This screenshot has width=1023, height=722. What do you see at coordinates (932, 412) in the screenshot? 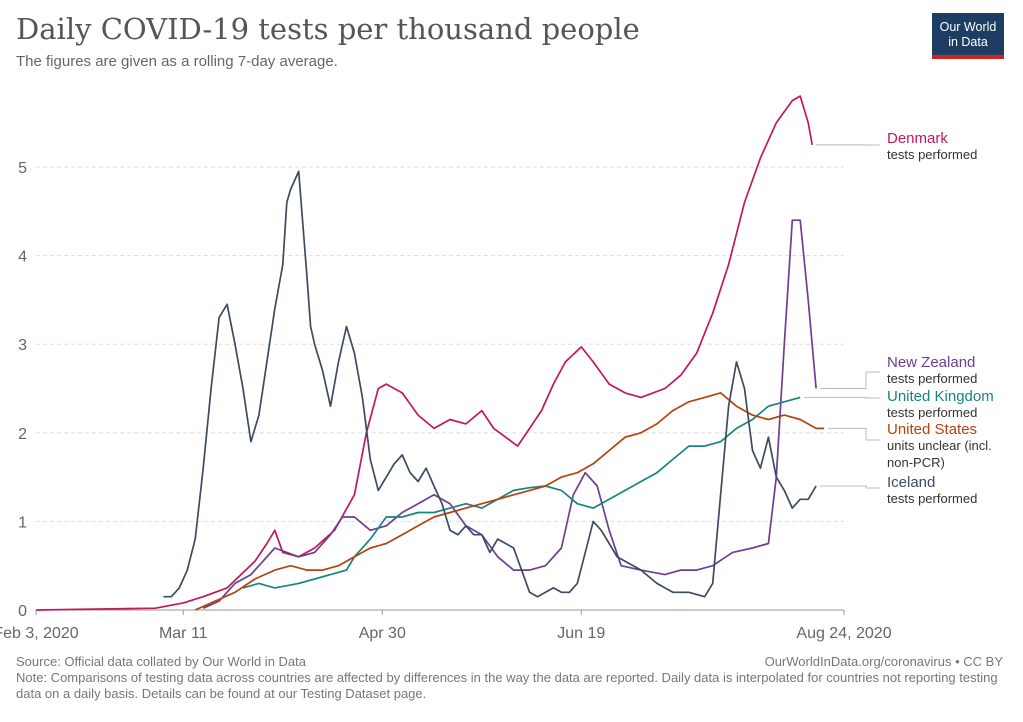
I see `legend-sublabel-united-kingdom: tests performed` at bounding box center [932, 412].